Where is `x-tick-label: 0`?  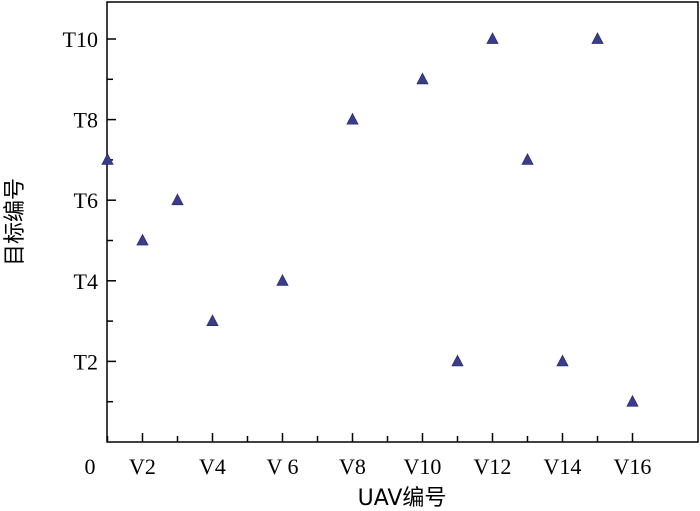
x-tick-label: 0 is located at coordinates (90, 466).